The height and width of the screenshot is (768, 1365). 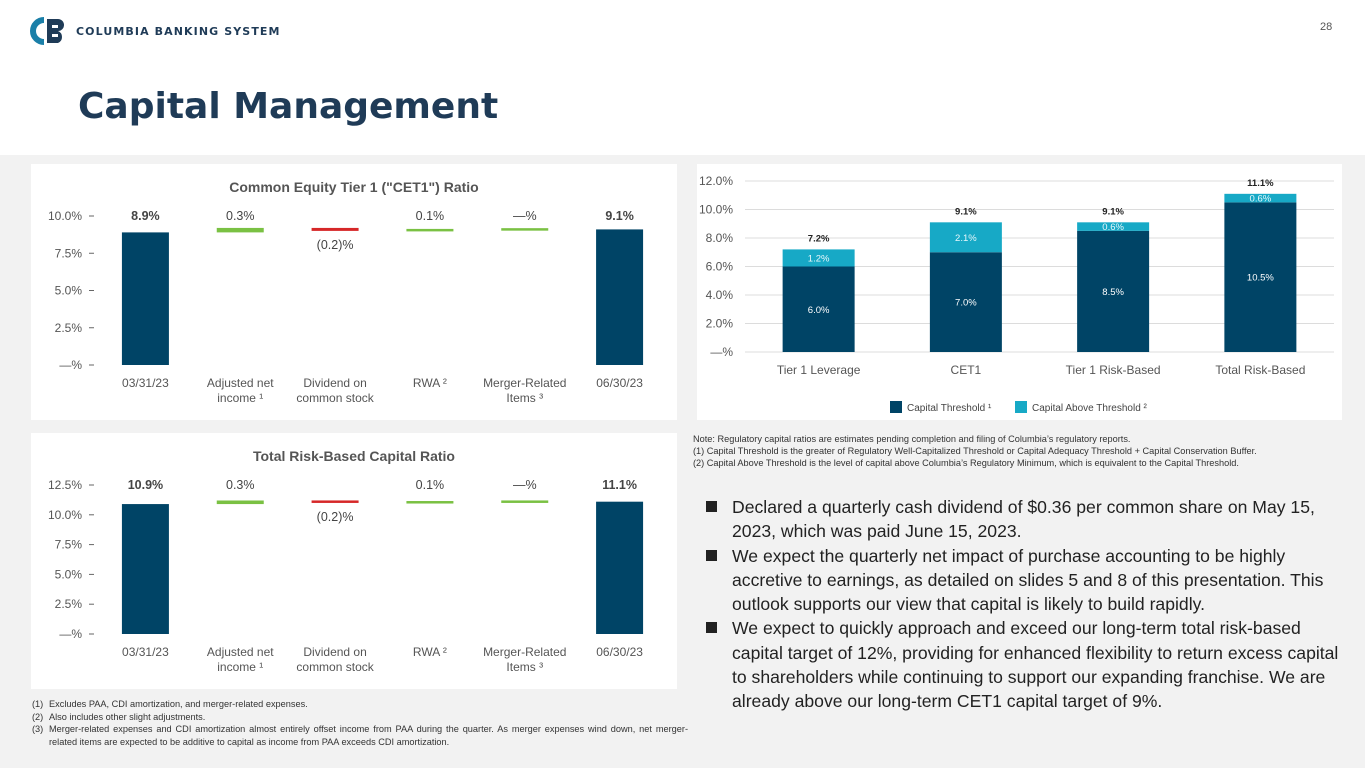 I want to click on footnote-number: (1), so click(x=38, y=704).